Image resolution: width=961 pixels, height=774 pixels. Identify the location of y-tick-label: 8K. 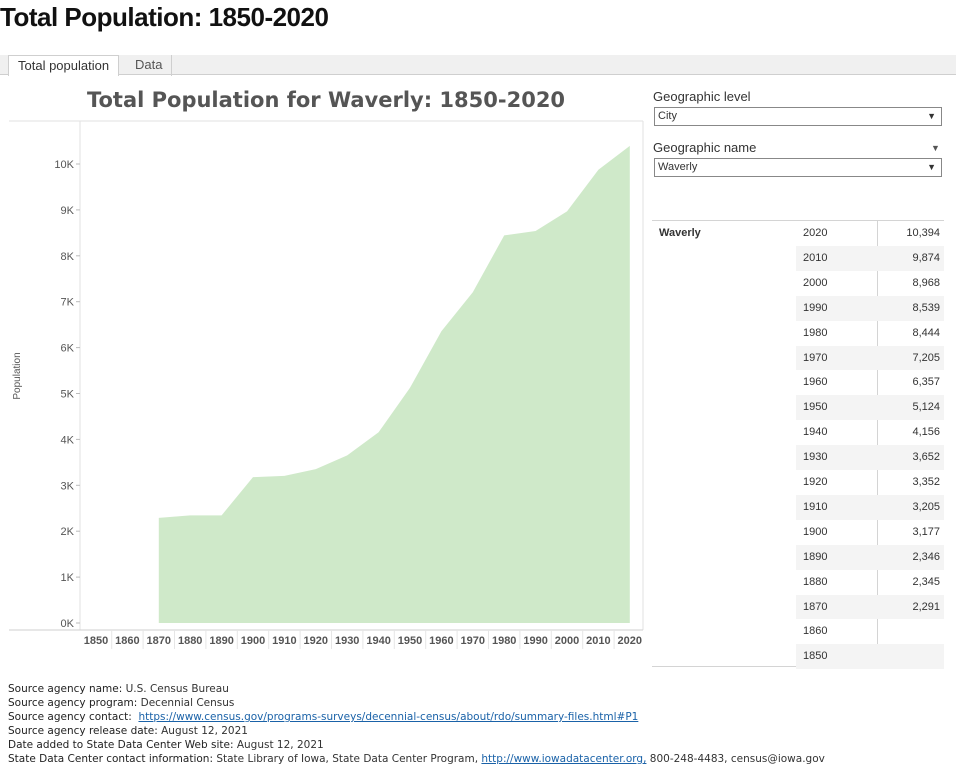
(68, 257).